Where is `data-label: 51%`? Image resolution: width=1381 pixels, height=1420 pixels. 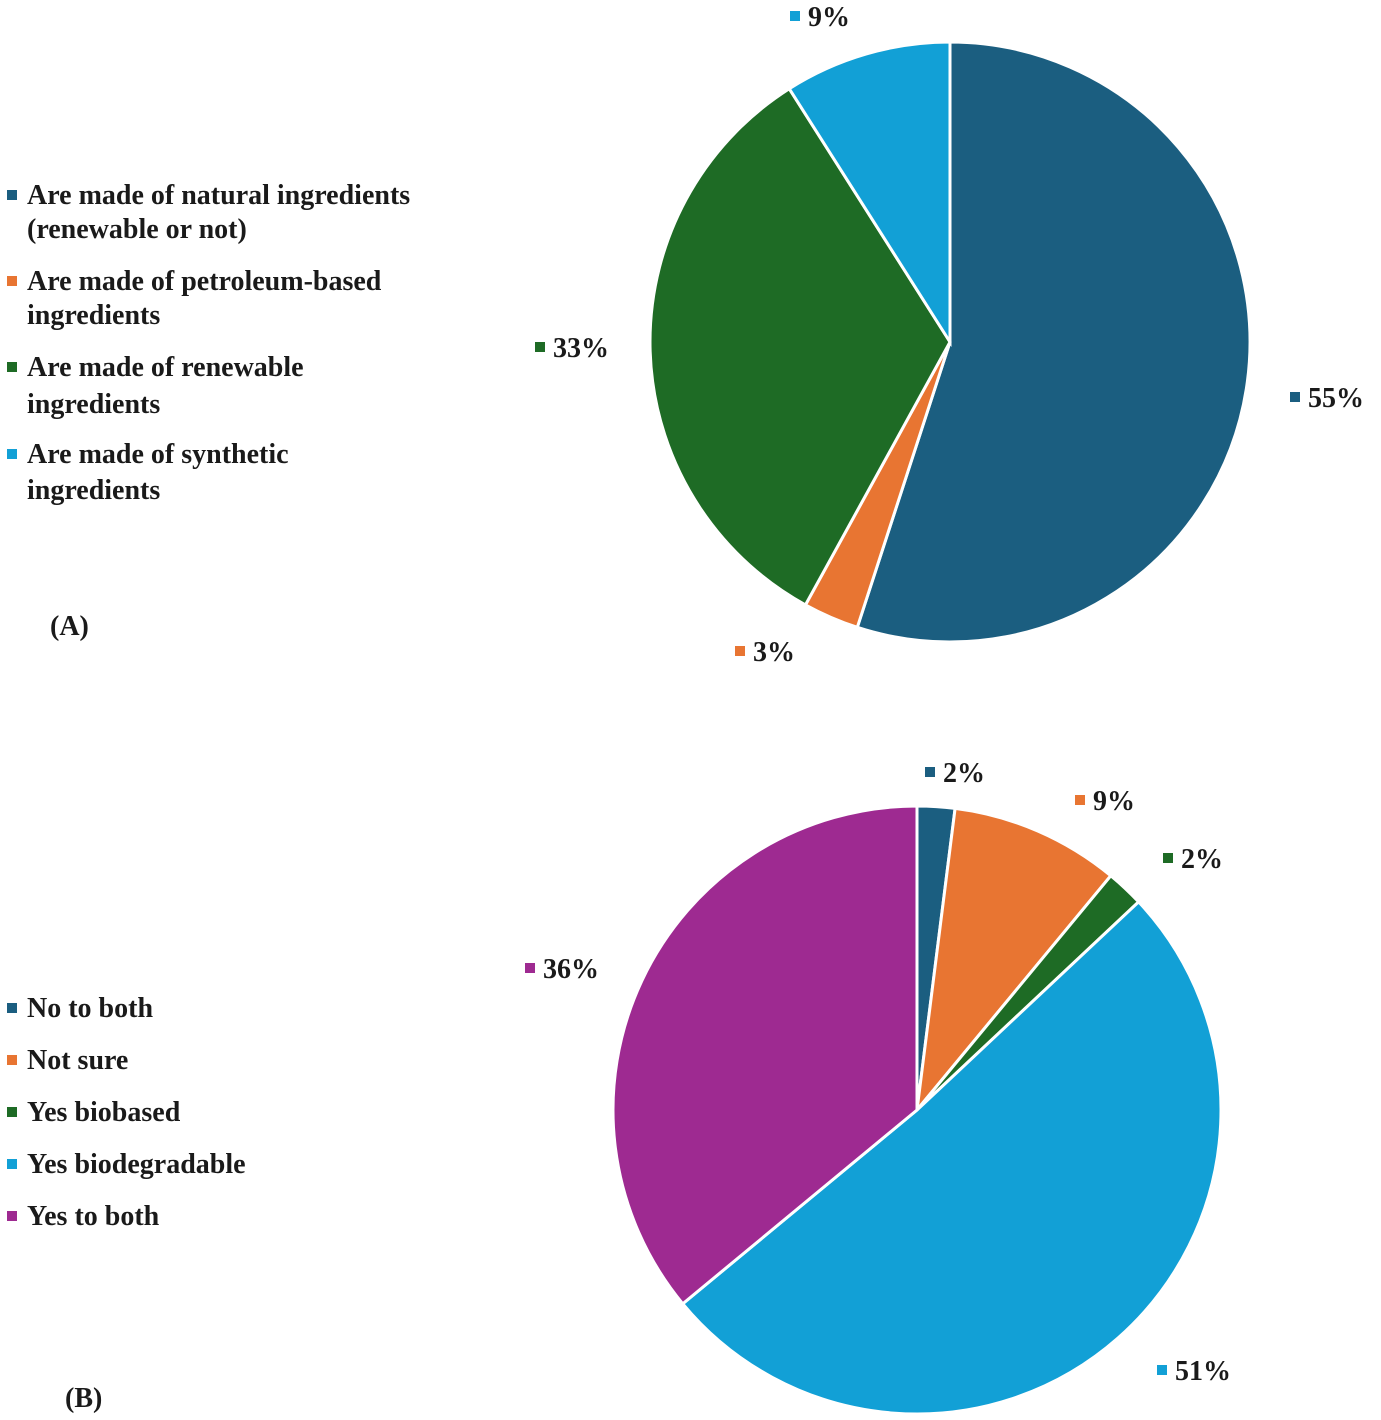
data-label: 51% is located at coordinates (1203, 1371).